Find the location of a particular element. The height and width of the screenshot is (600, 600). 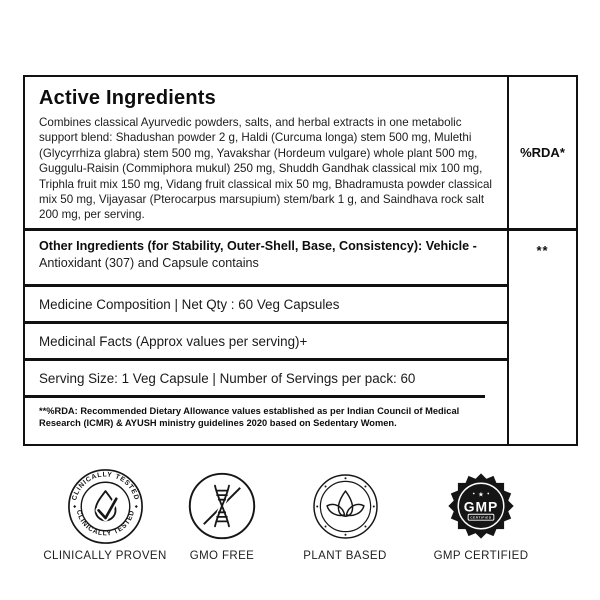

rda-header-cell: %RDA* is located at coordinates (542, 154).